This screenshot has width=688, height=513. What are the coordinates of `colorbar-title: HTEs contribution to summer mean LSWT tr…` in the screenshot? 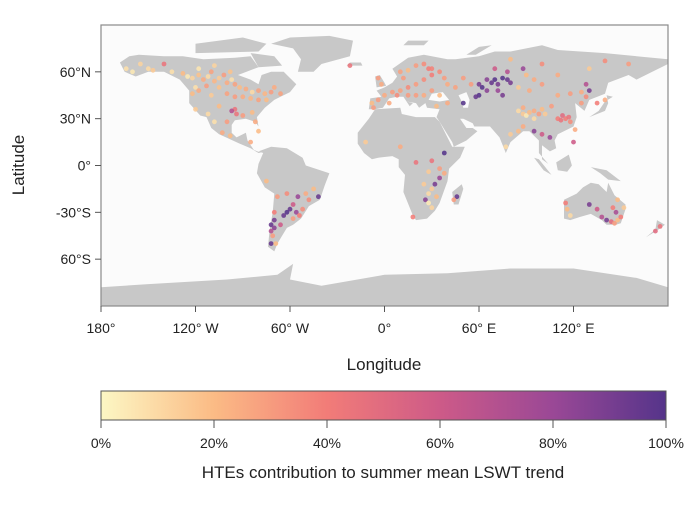 It's located at (383, 472).